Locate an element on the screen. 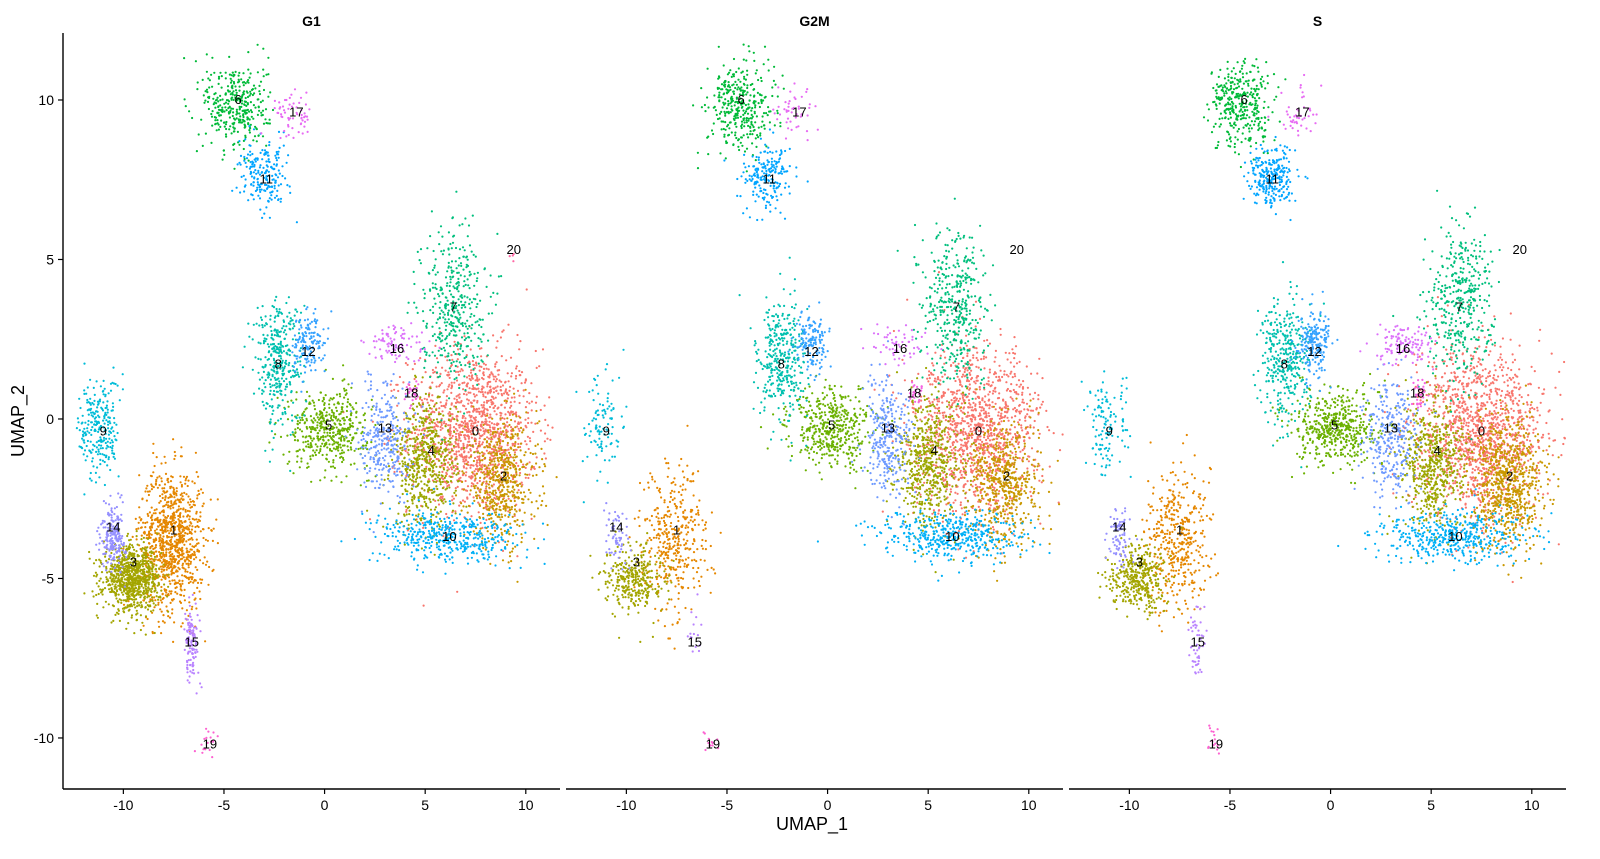  cluster-5-points is located at coordinates (324, 425).